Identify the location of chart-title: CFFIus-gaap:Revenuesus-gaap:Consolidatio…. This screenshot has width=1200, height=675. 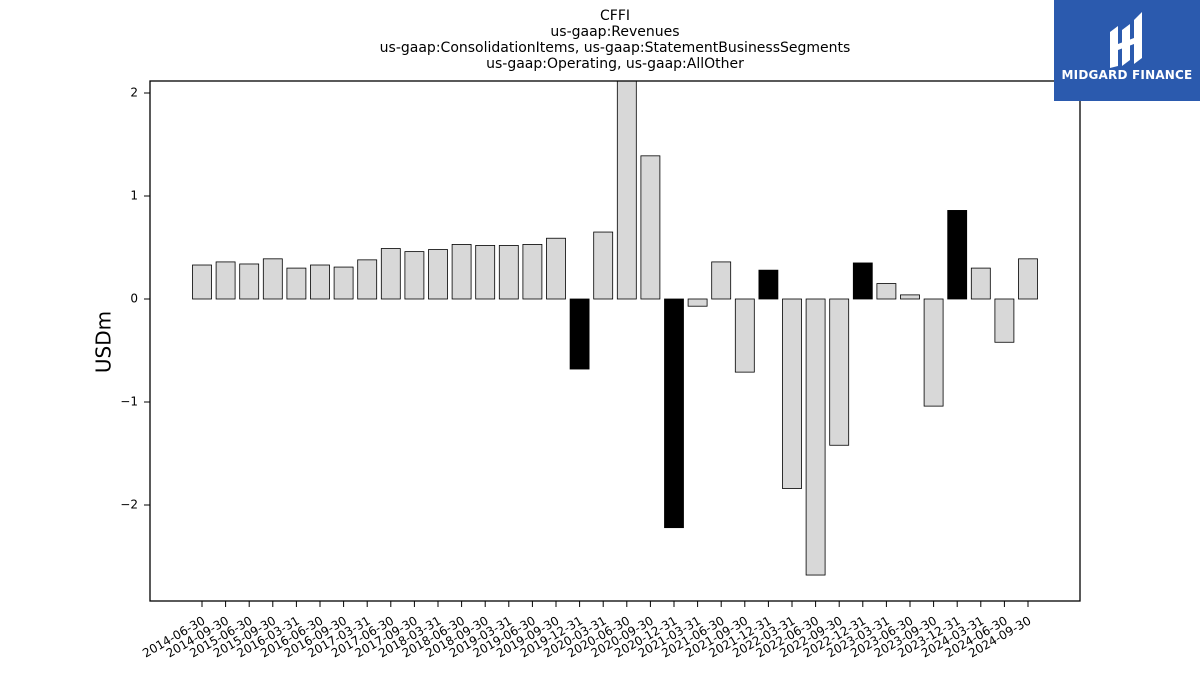
(615, 40).